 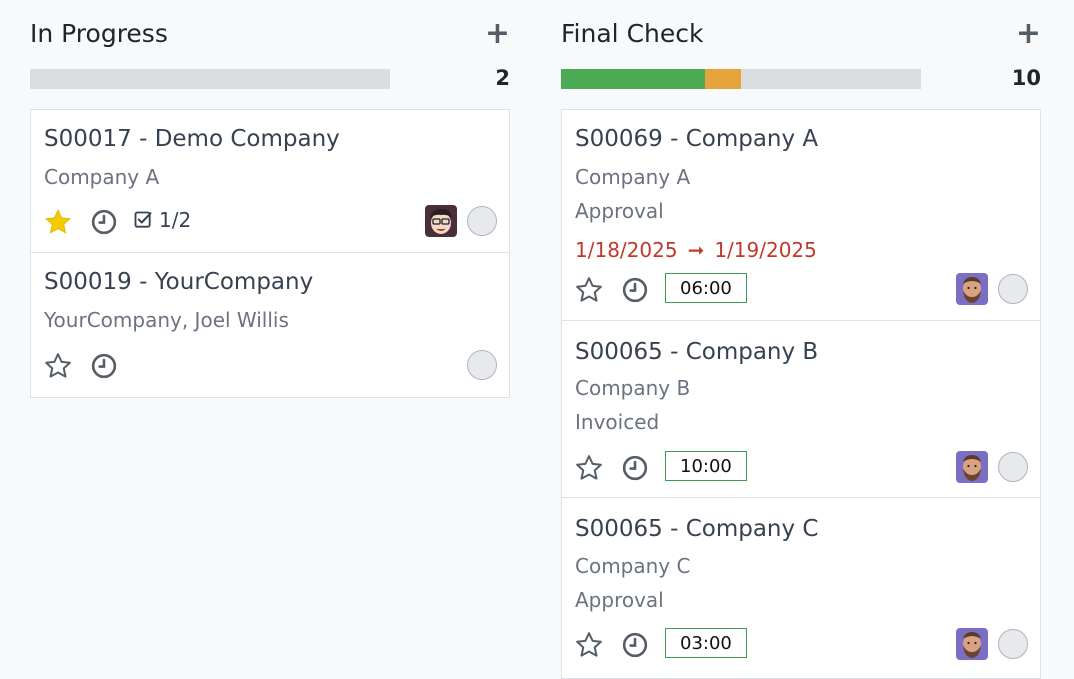 I want to click on column-count: 2, so click(x=502, y=78).